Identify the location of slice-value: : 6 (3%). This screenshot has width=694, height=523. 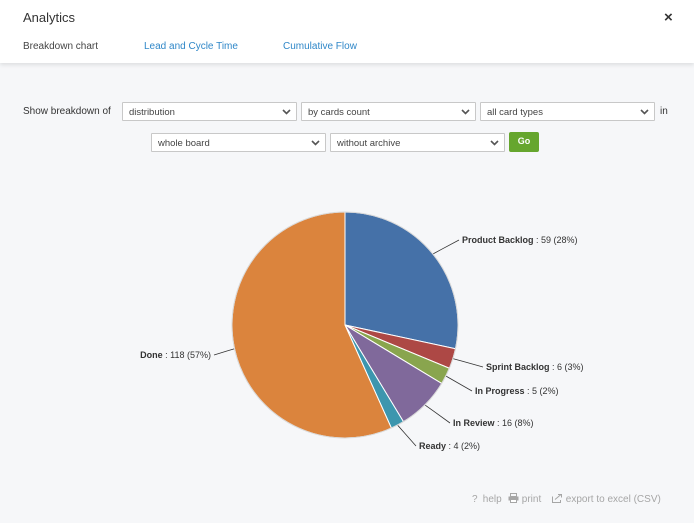
(567, 367).